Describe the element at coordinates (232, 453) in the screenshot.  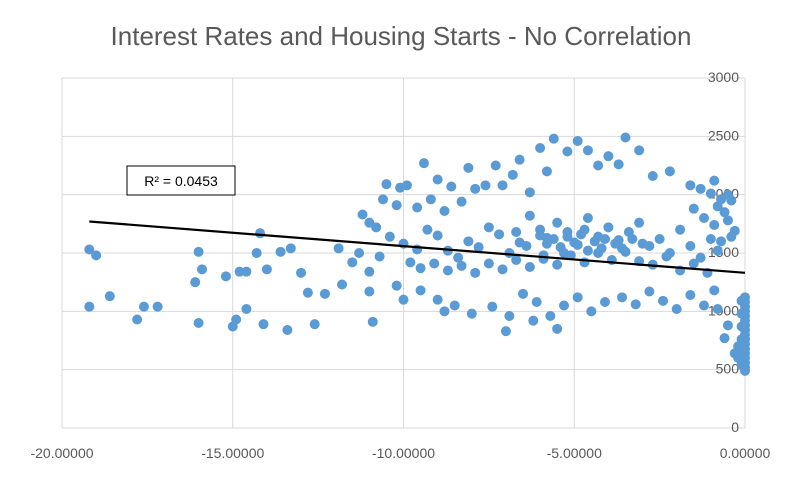
I see `x-tick-label: -15.00000` at that location.